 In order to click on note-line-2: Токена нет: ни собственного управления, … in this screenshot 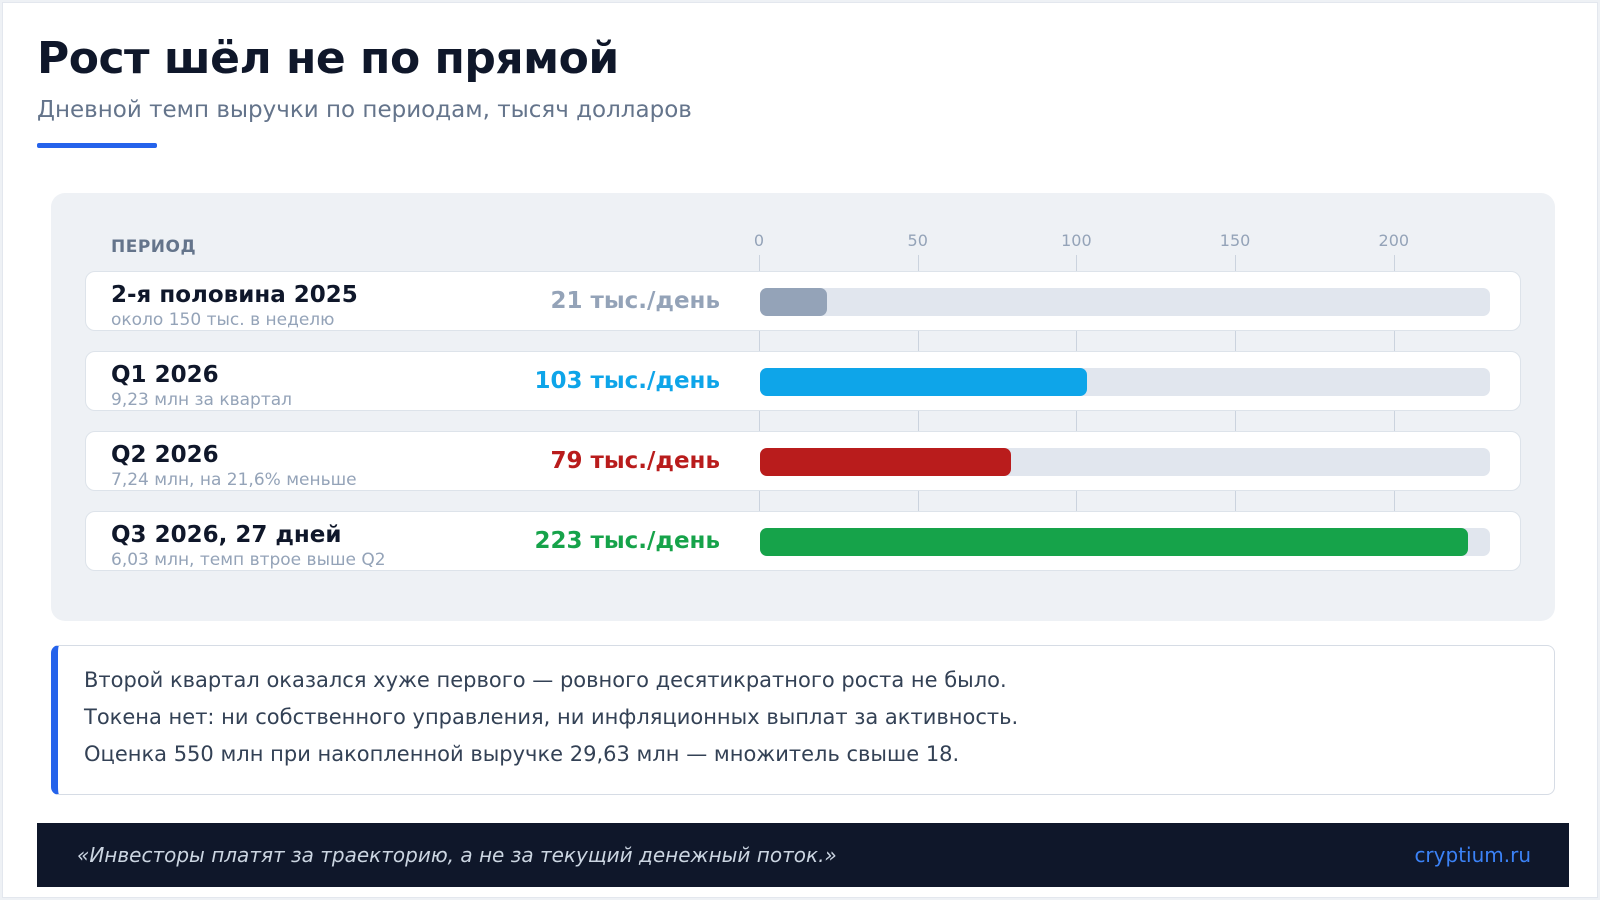, I will do `click(551, 717)`.